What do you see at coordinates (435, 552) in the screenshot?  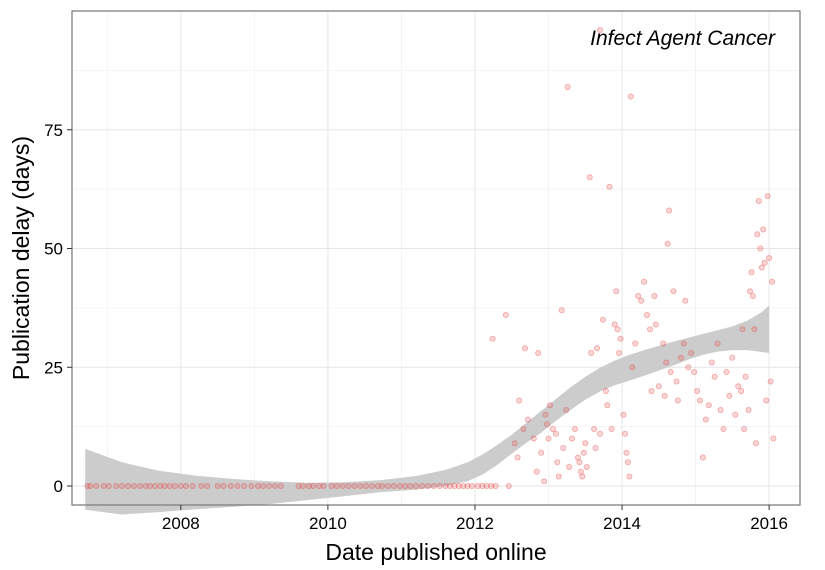 I see `x-axis-label: Date published online` at bounding box center [435, 552].